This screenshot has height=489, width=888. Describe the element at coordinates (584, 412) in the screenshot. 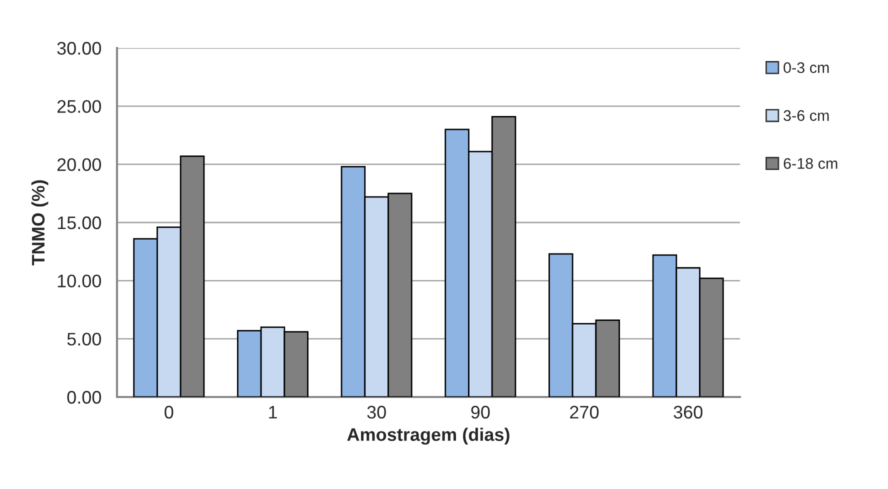

I see `x-tick-label: 270` at that location.